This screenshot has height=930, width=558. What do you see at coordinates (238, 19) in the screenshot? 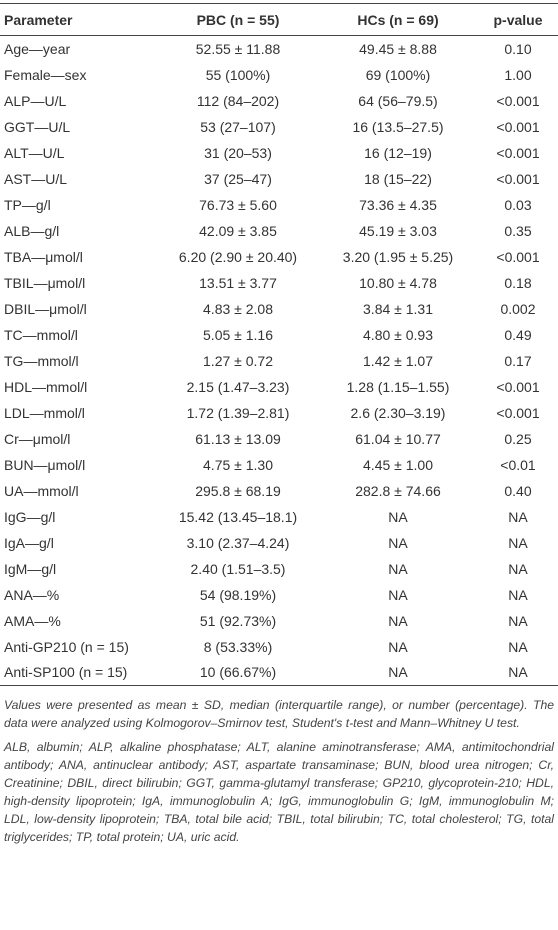
I see `column-header: PBC (n = 55)` at bounding box center [238, 19].